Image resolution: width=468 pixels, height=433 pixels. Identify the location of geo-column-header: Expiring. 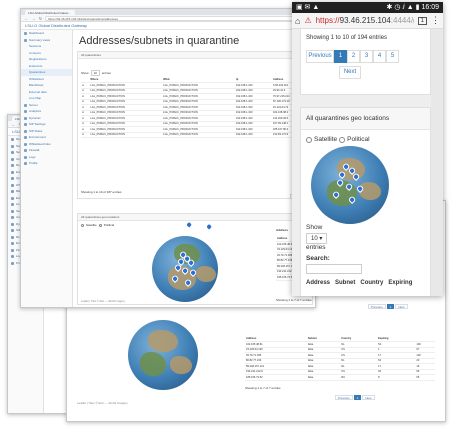
(396, 339).